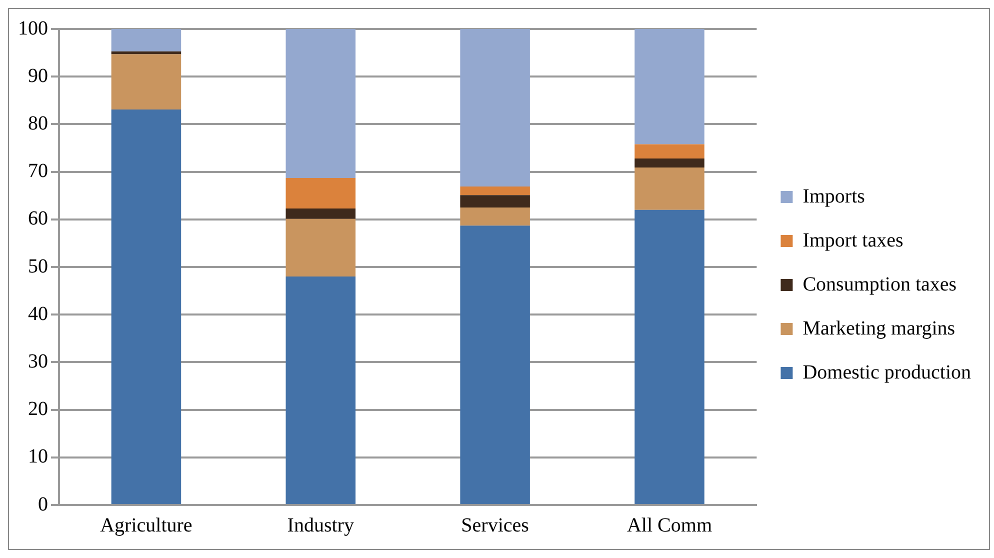 The width and height of the screenshot is (994, 558). What do you see at coordinates (38, 457) in the screenshot?
I see `y-tick-label: 10` at bounding box center [38, 457].